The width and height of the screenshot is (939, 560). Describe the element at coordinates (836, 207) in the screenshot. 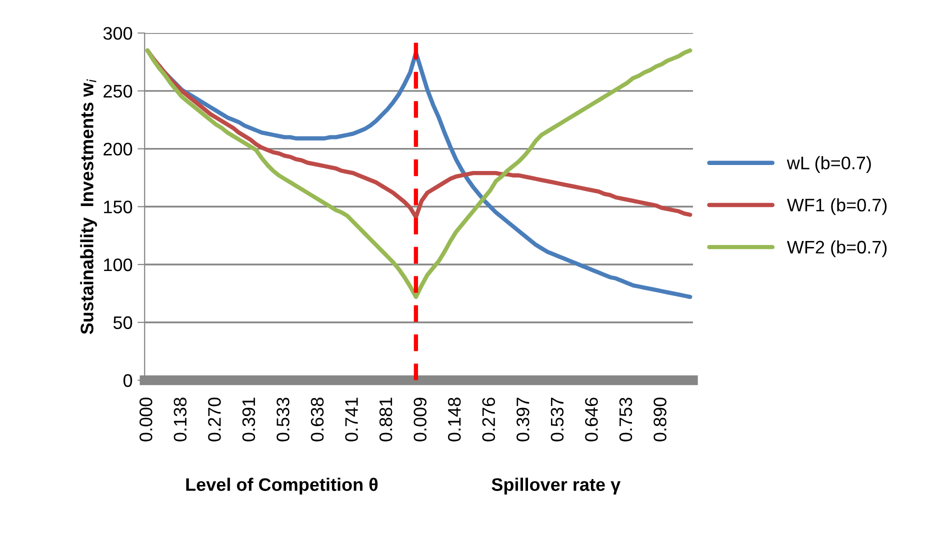

I see `legend-label: WF1 (b=0.7)` at that location.